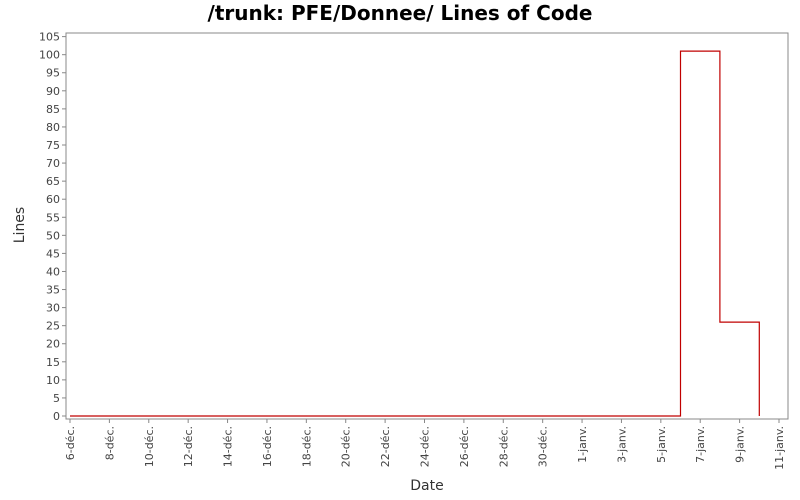  Describe the element at coordinates (20, 225) in the screenshot. I see `y-axis-label: Lines` at that location.